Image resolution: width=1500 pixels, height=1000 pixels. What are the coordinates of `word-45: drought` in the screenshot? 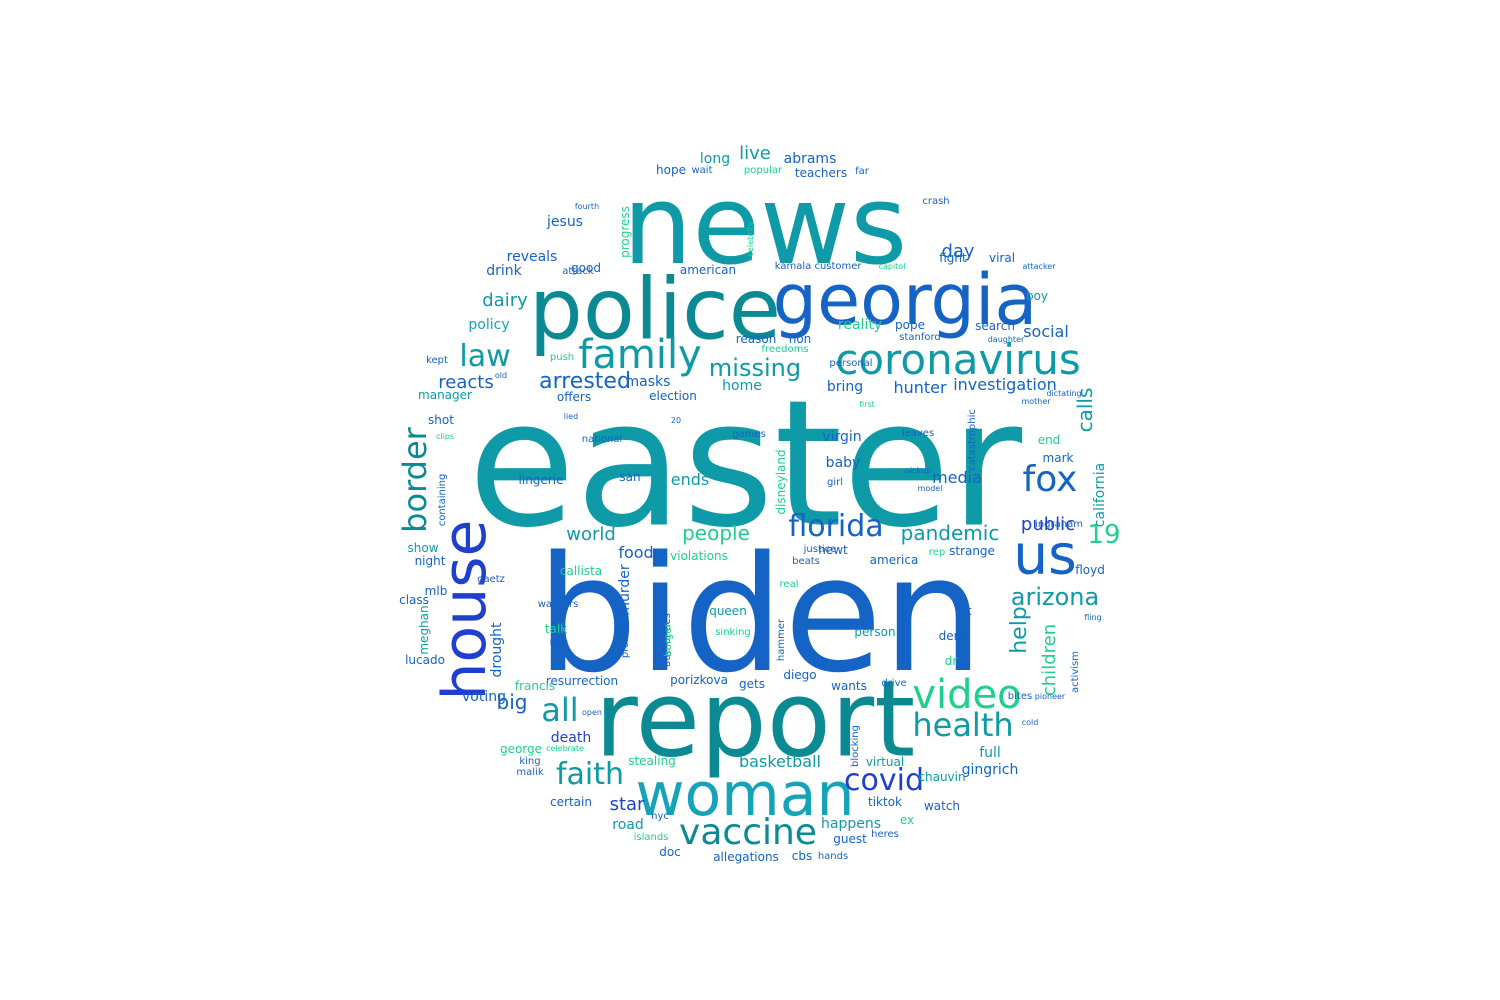 It's located at (497, 650).